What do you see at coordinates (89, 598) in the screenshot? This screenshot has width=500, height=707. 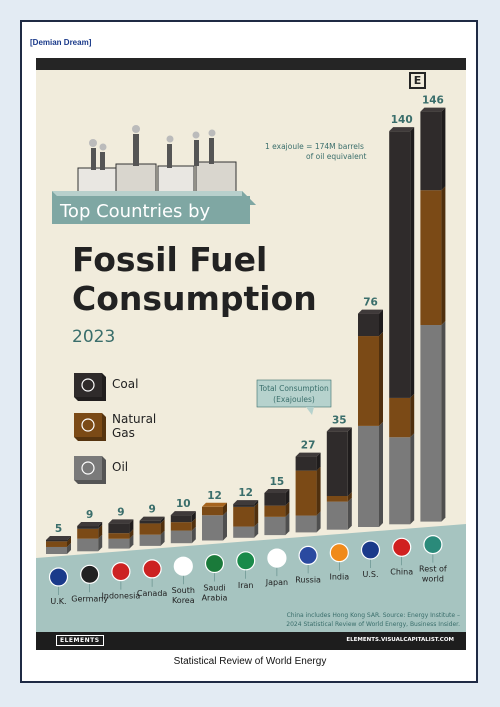 I see `country-label: Germany` at bounding box center [89, 598].